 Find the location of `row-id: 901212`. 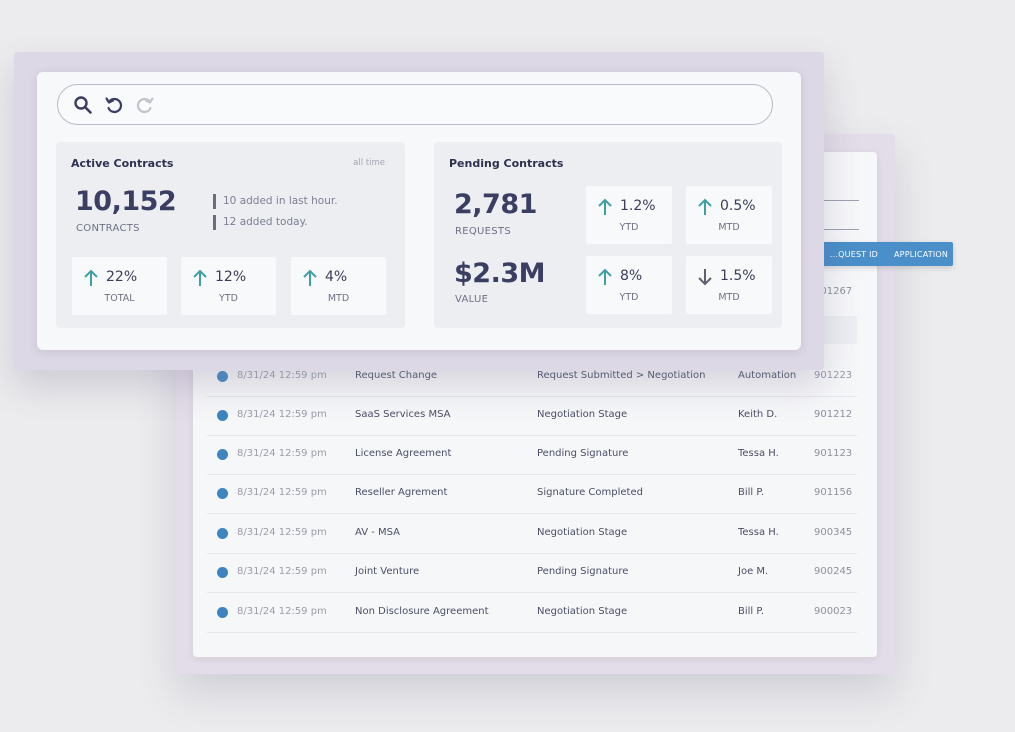

row-id: 901212 is located at coordinates (833, 414).